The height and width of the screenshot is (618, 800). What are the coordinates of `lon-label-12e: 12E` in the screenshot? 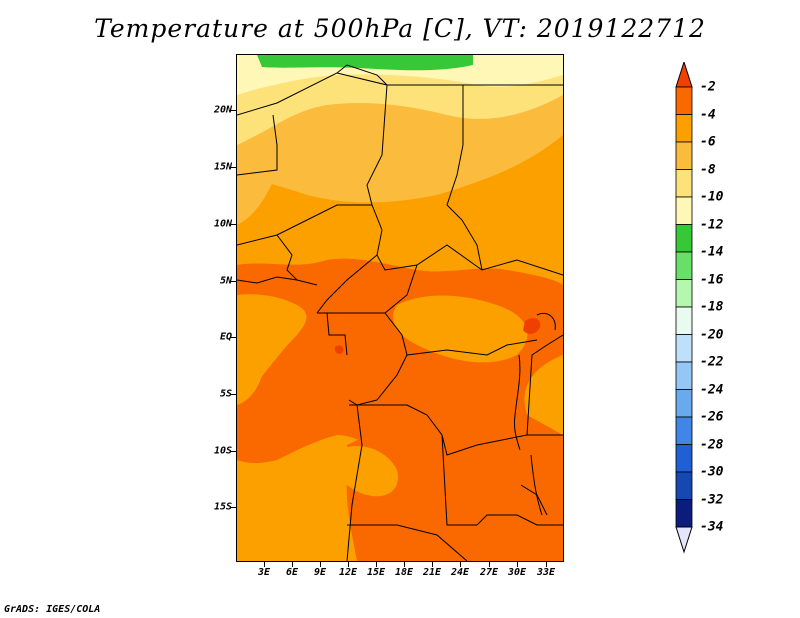 It's located at (348, 572).